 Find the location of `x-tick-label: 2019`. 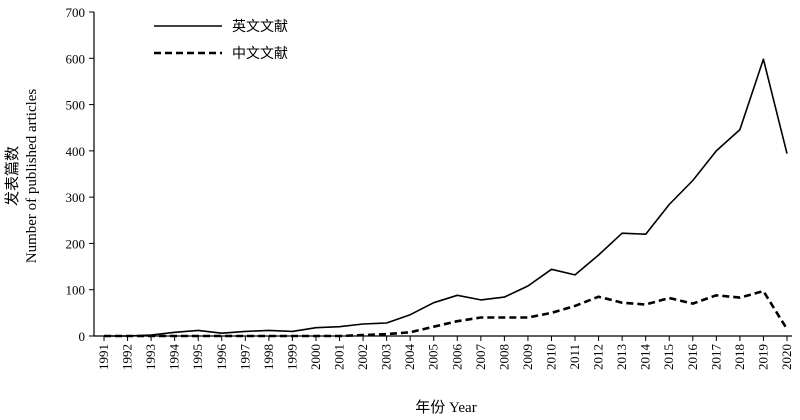

x-tick-label: 2019 is located at coordinates (762, 357).